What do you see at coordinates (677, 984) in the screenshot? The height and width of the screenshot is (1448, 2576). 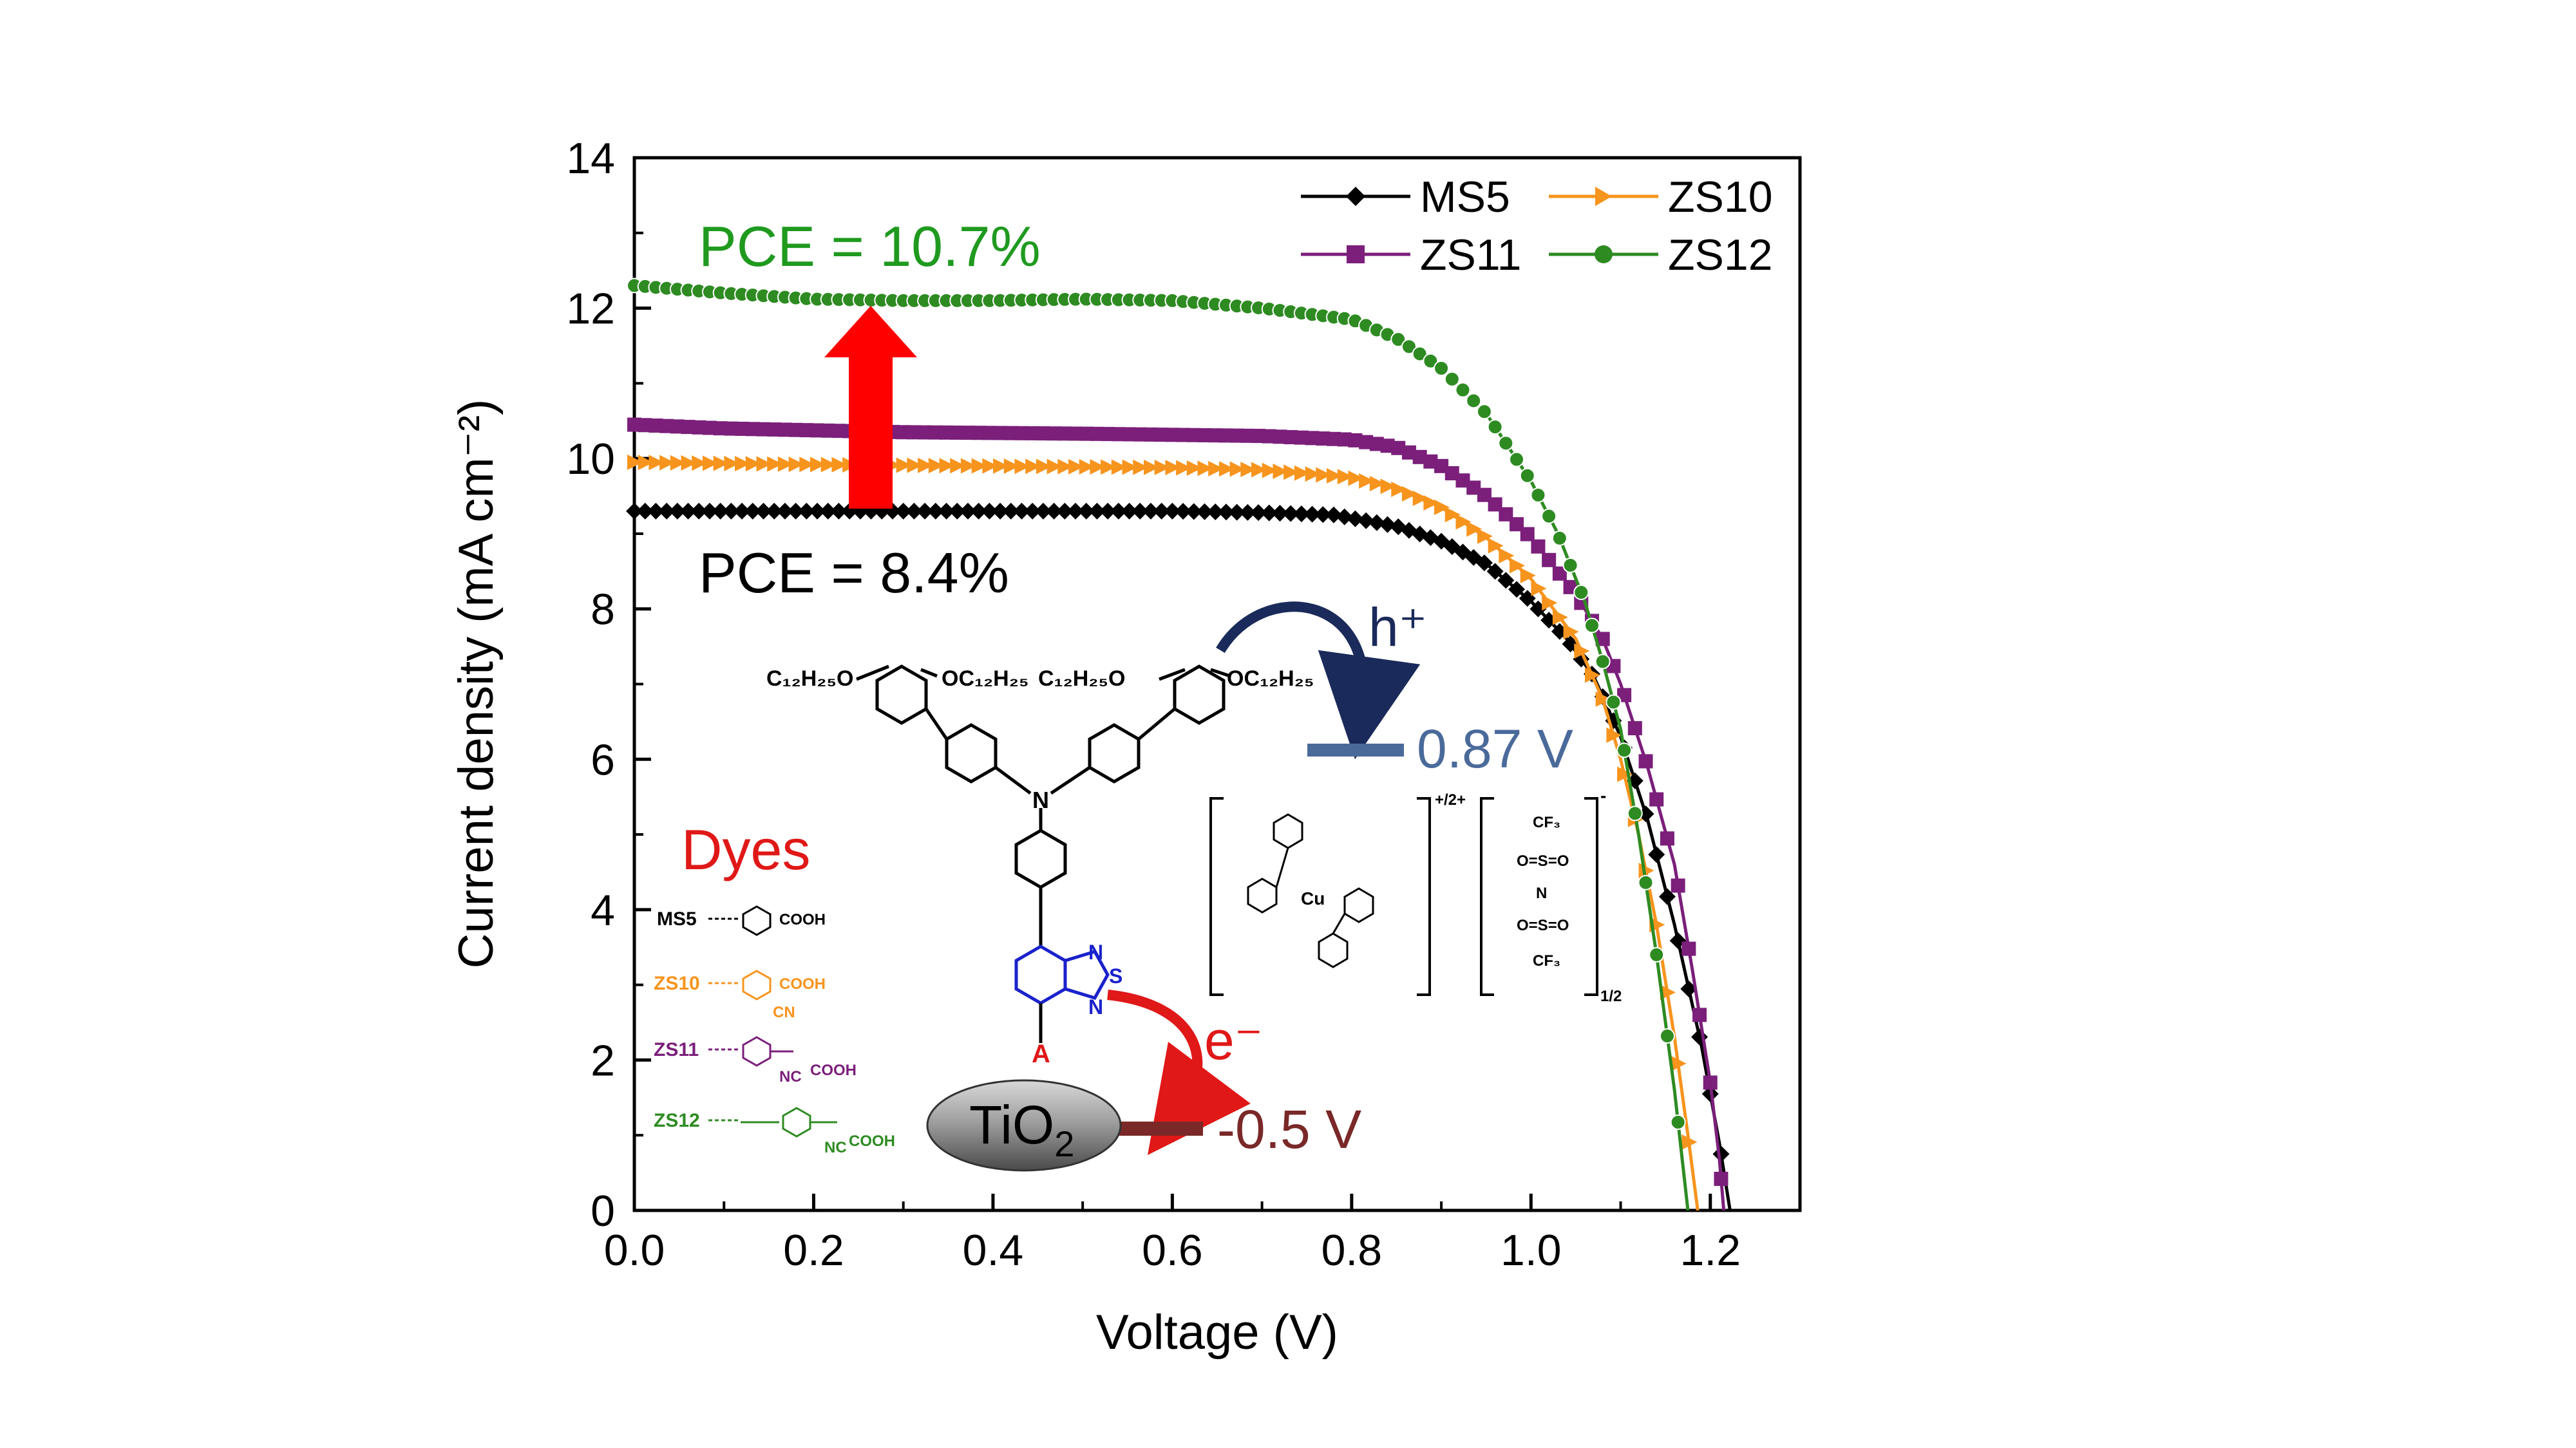 I see `svg-text: ZS10` at bounding box center [677, 984].